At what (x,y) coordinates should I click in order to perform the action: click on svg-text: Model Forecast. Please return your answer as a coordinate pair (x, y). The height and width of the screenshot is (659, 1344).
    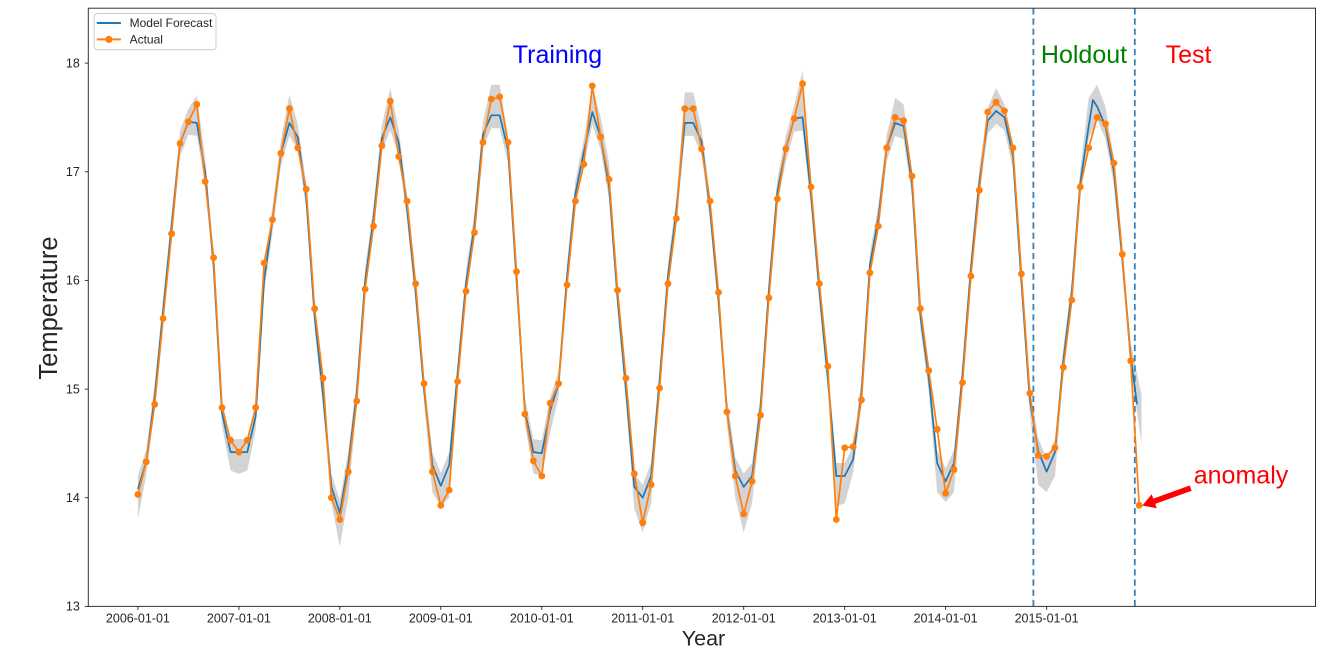
    Looking at the image, I should click on (171, 23).